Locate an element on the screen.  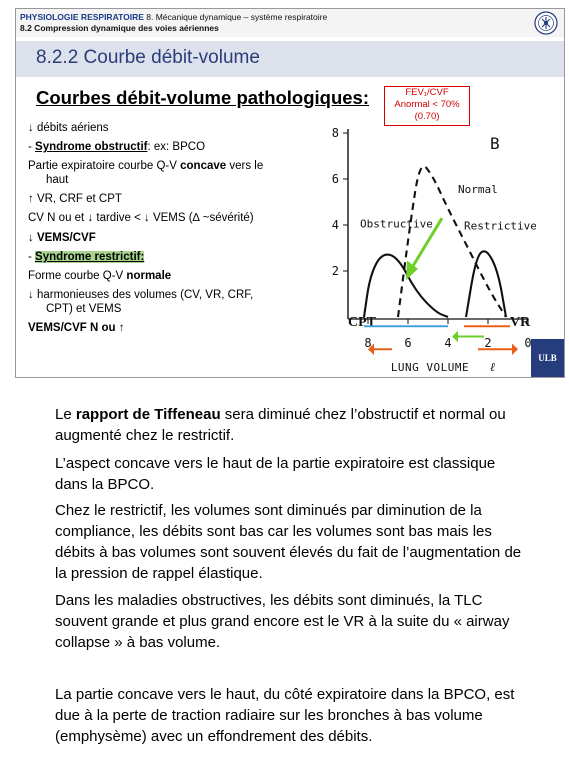
x-tick-label: 8 is located at coordinates (367, 343).